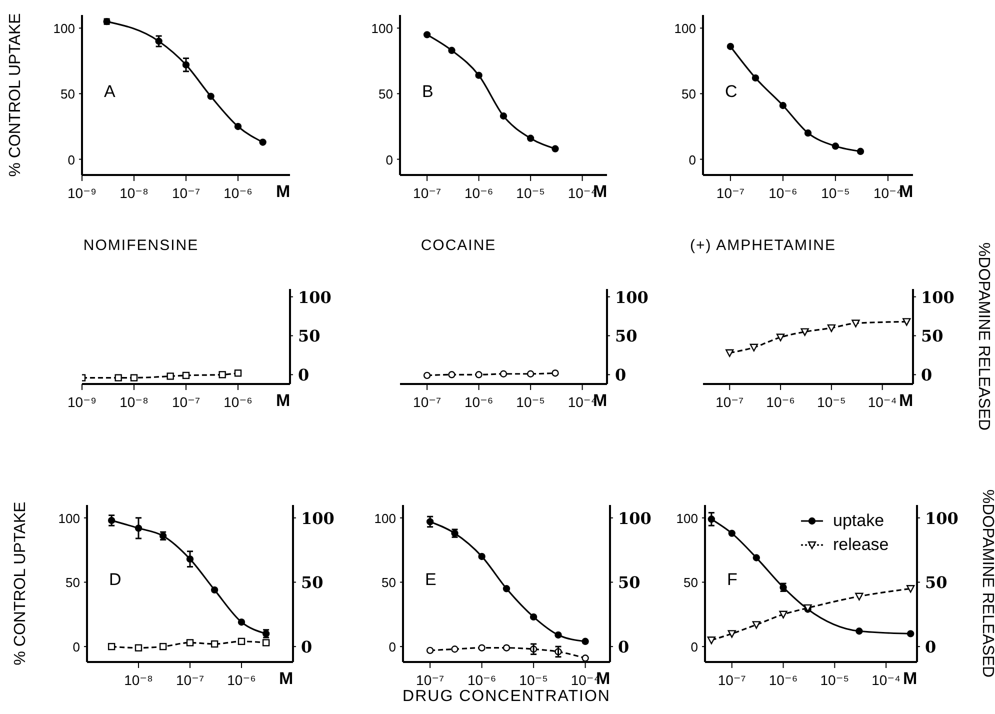 This screenshot has width=995, height=714. What do you see at coordinates (983, 336) in the screenshot?
I see `y2-axis-title: %DOPAMINE RELEASED` at bounding box center [983, 336].